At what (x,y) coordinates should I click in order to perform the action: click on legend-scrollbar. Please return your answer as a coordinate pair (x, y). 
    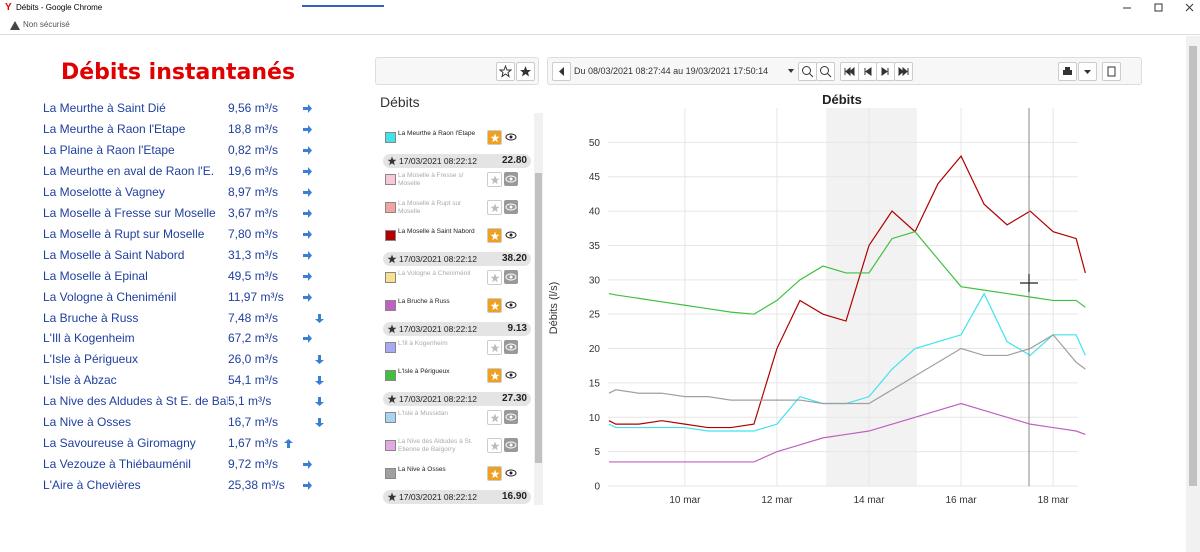
    Looking at the image, I should click on (538, 309).